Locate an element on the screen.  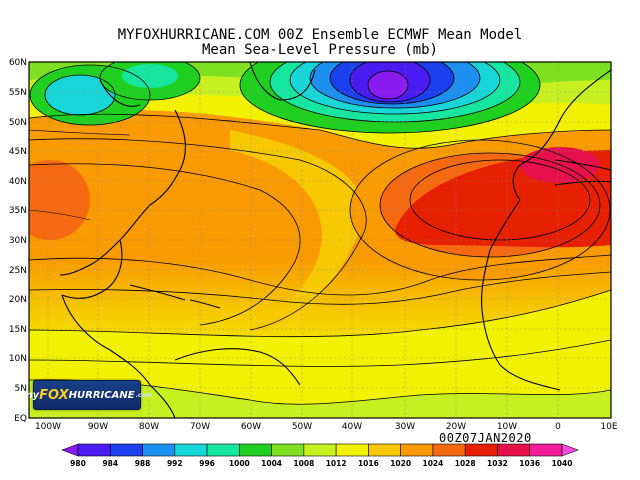
lon-label: 10E is located at coordinates (608, 427).